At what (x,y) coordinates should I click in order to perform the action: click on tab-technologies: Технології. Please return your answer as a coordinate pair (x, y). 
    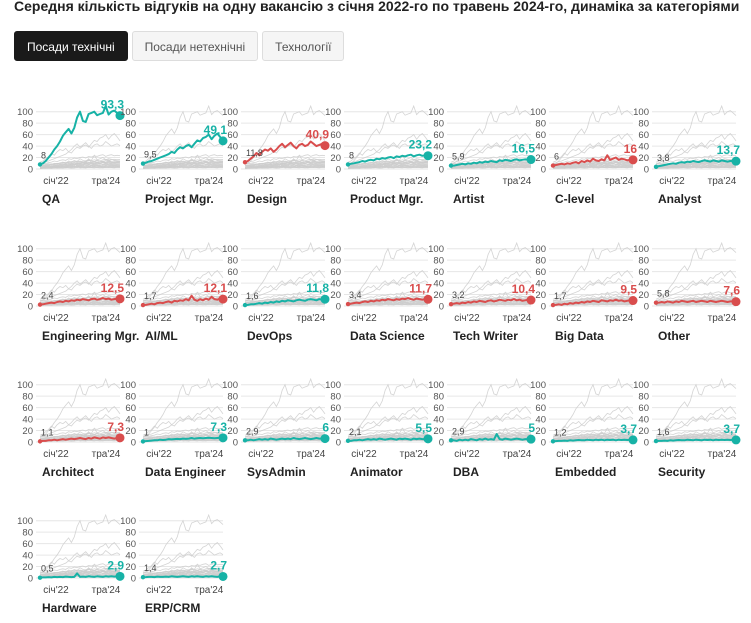
    Looking at the image, I should click on (303, 46).